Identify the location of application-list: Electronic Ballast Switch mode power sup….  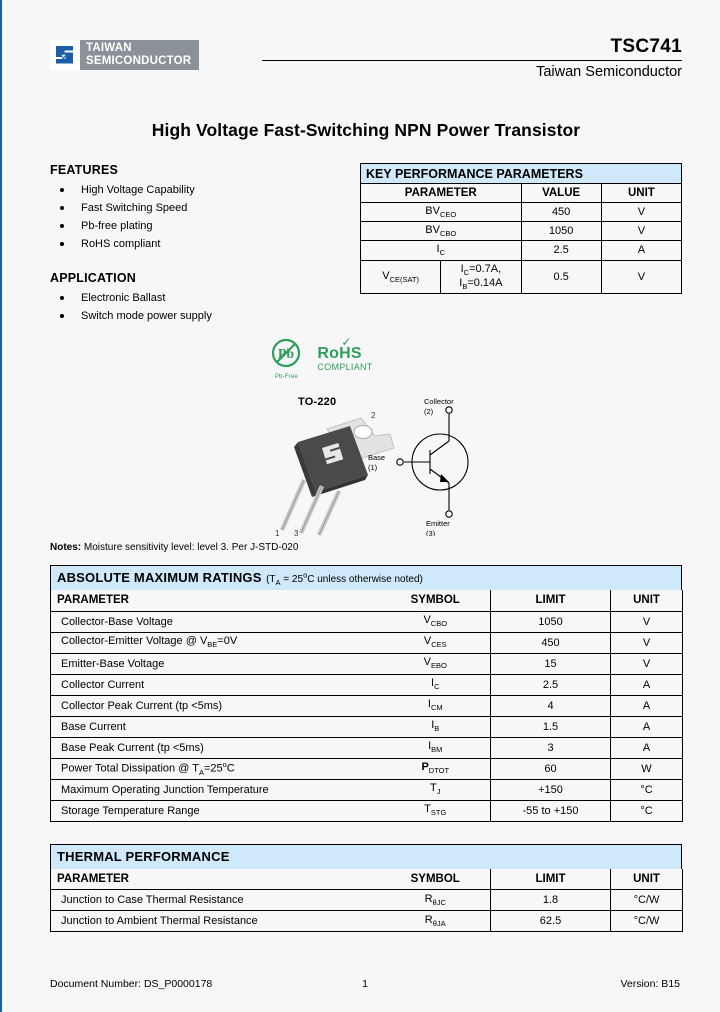
(200, 307).